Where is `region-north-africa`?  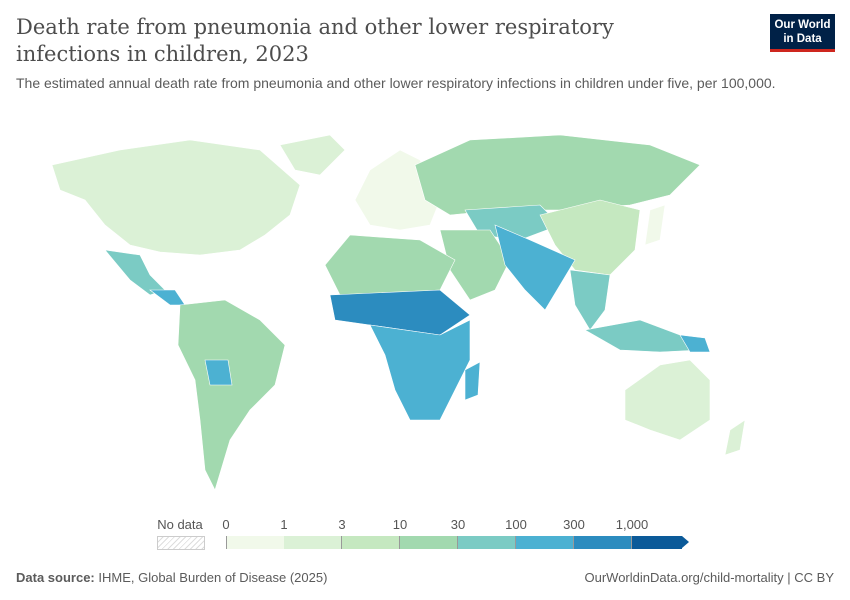
region-north-africa is located at coordinates (390, 265).